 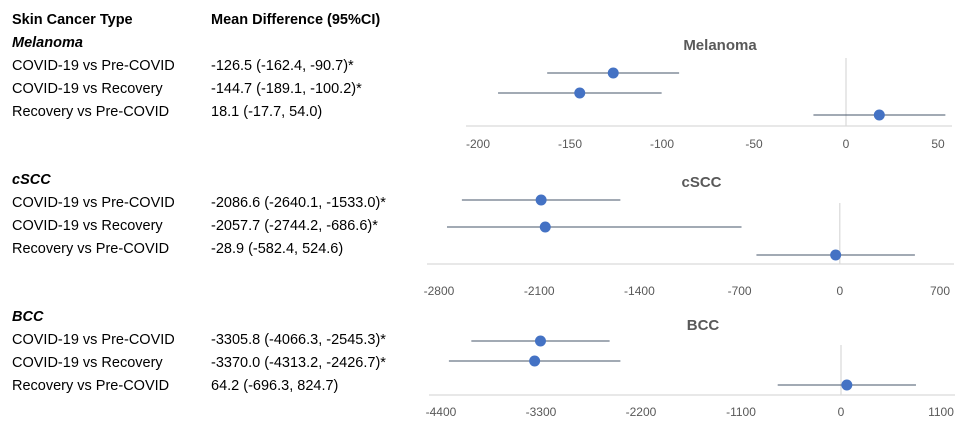 I want to click on row-value: -2086.6 (-2640.1, -1533.0)*, so click(x=298, y=203).